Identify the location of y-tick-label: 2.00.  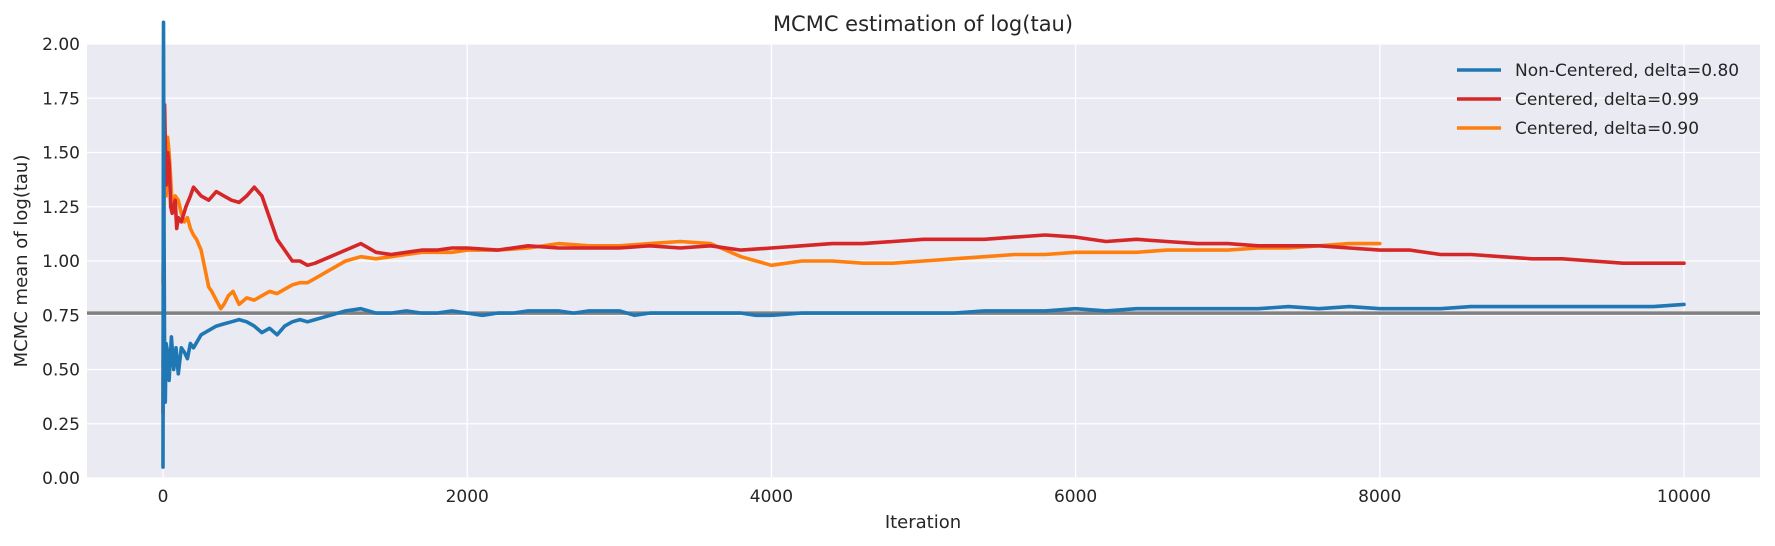
(61, 45).